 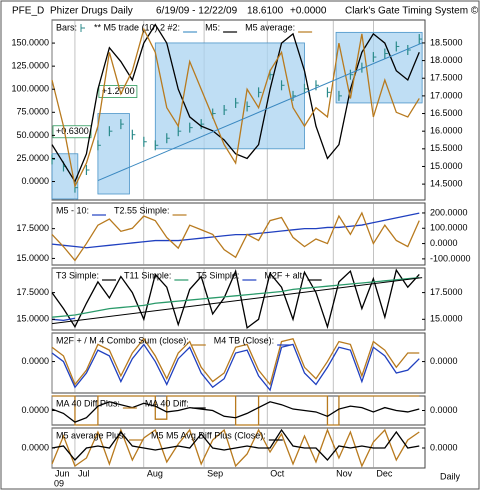 What do you see at coordinates (450, 258) in the screenshot?
I see `y2-tick-label: -100.0000` at bounding box center [450, 258].